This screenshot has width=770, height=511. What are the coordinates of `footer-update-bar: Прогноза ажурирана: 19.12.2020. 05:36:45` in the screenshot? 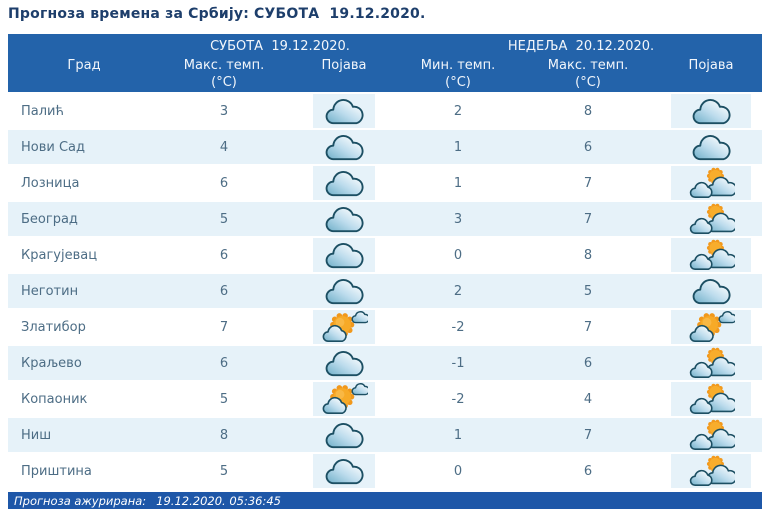 It's located at (385, 500).